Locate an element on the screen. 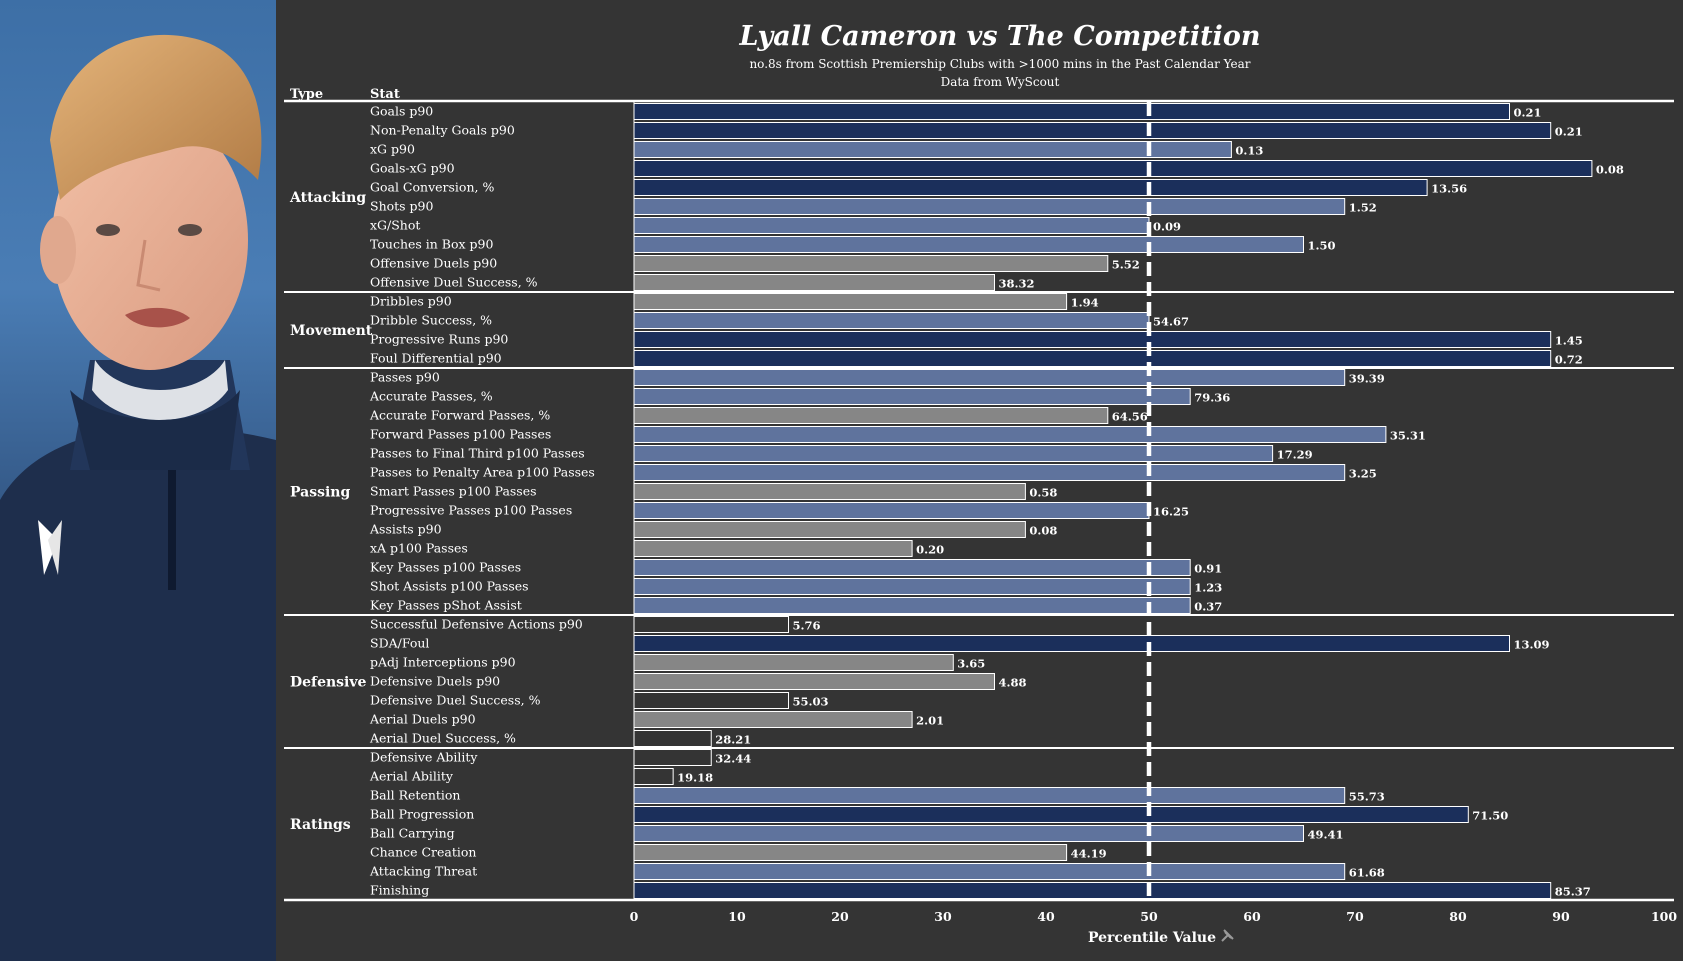  x-tick-label: 0 is located at coordinates (634, 916).